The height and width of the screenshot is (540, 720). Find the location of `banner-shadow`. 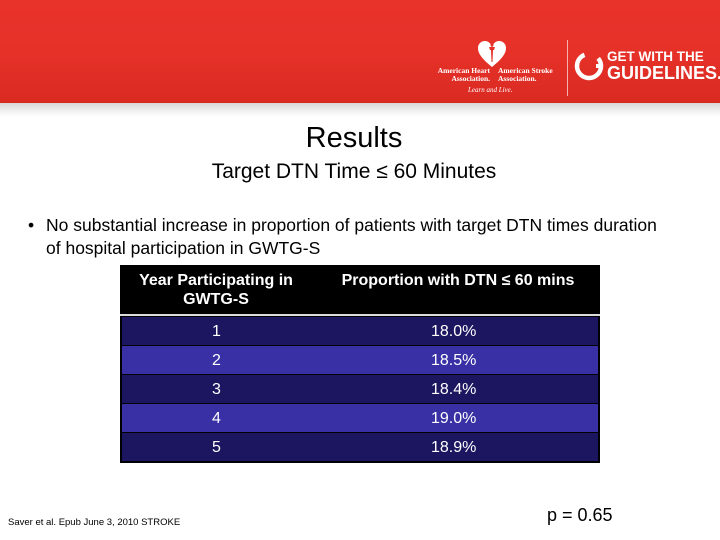

banner-shadow is located at coordinates (360, 110).